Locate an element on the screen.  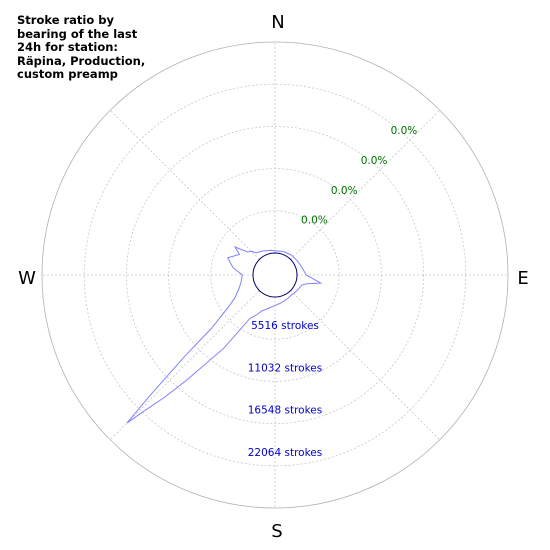
series-ratio-line is located at coordinates (275, 275).